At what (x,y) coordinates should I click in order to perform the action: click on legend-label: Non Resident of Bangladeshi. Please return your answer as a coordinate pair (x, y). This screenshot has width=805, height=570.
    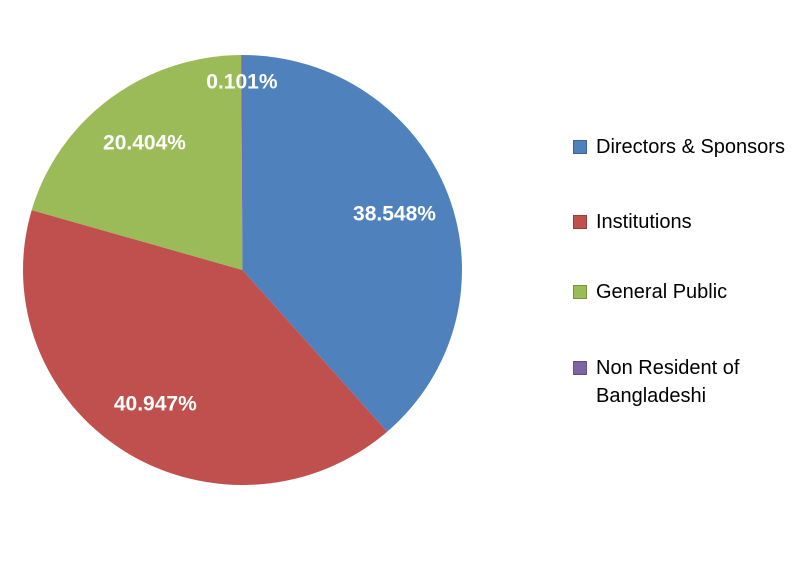
    Looking at the image, I should click on (668, 382).